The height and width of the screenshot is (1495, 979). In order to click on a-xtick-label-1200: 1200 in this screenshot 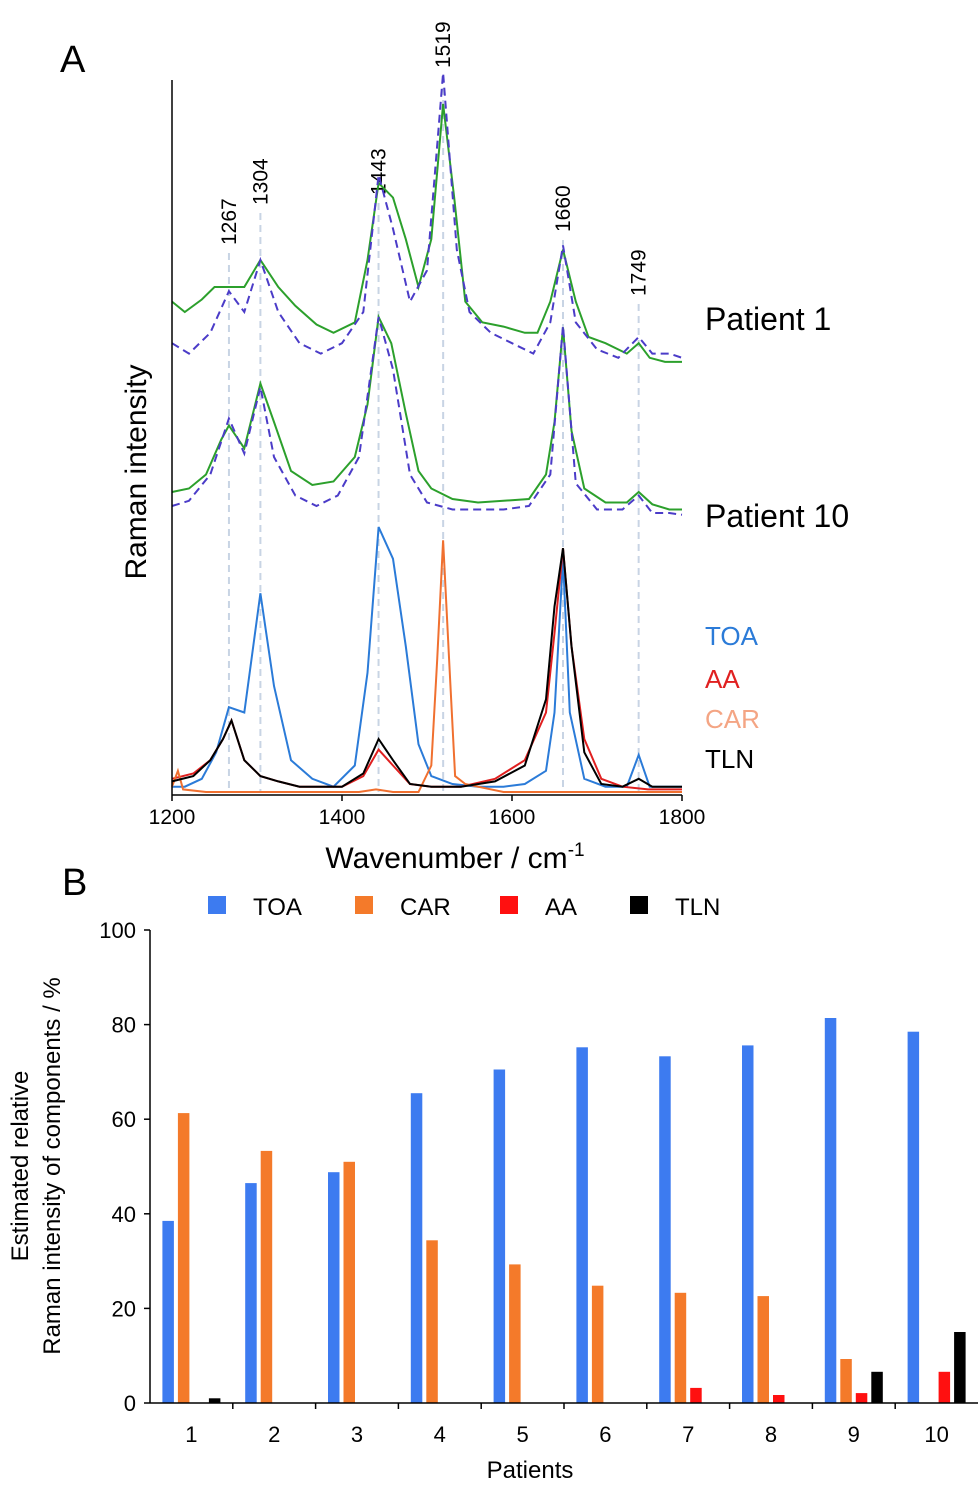, I will do `click(172, 817)`.